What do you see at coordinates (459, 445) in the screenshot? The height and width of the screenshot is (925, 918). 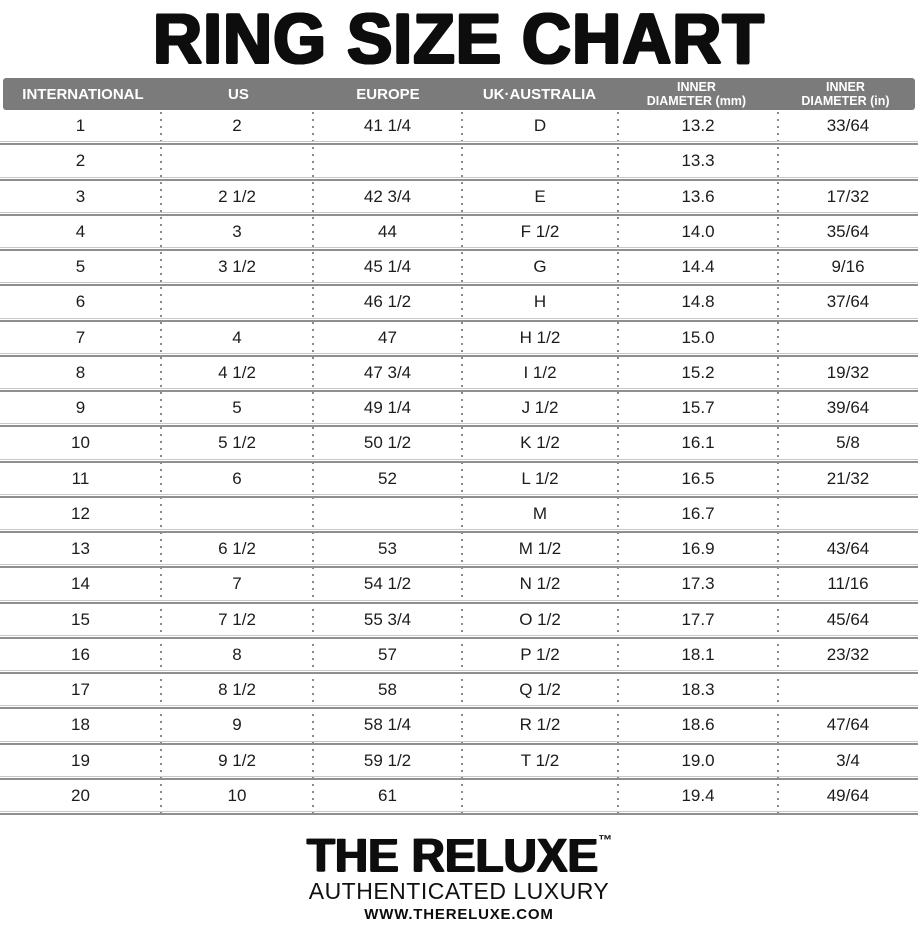 I see `table-row: 10 5 1/2 50 1/2 K 1/2 16.1 5/8` at bounding box center [459, 445].